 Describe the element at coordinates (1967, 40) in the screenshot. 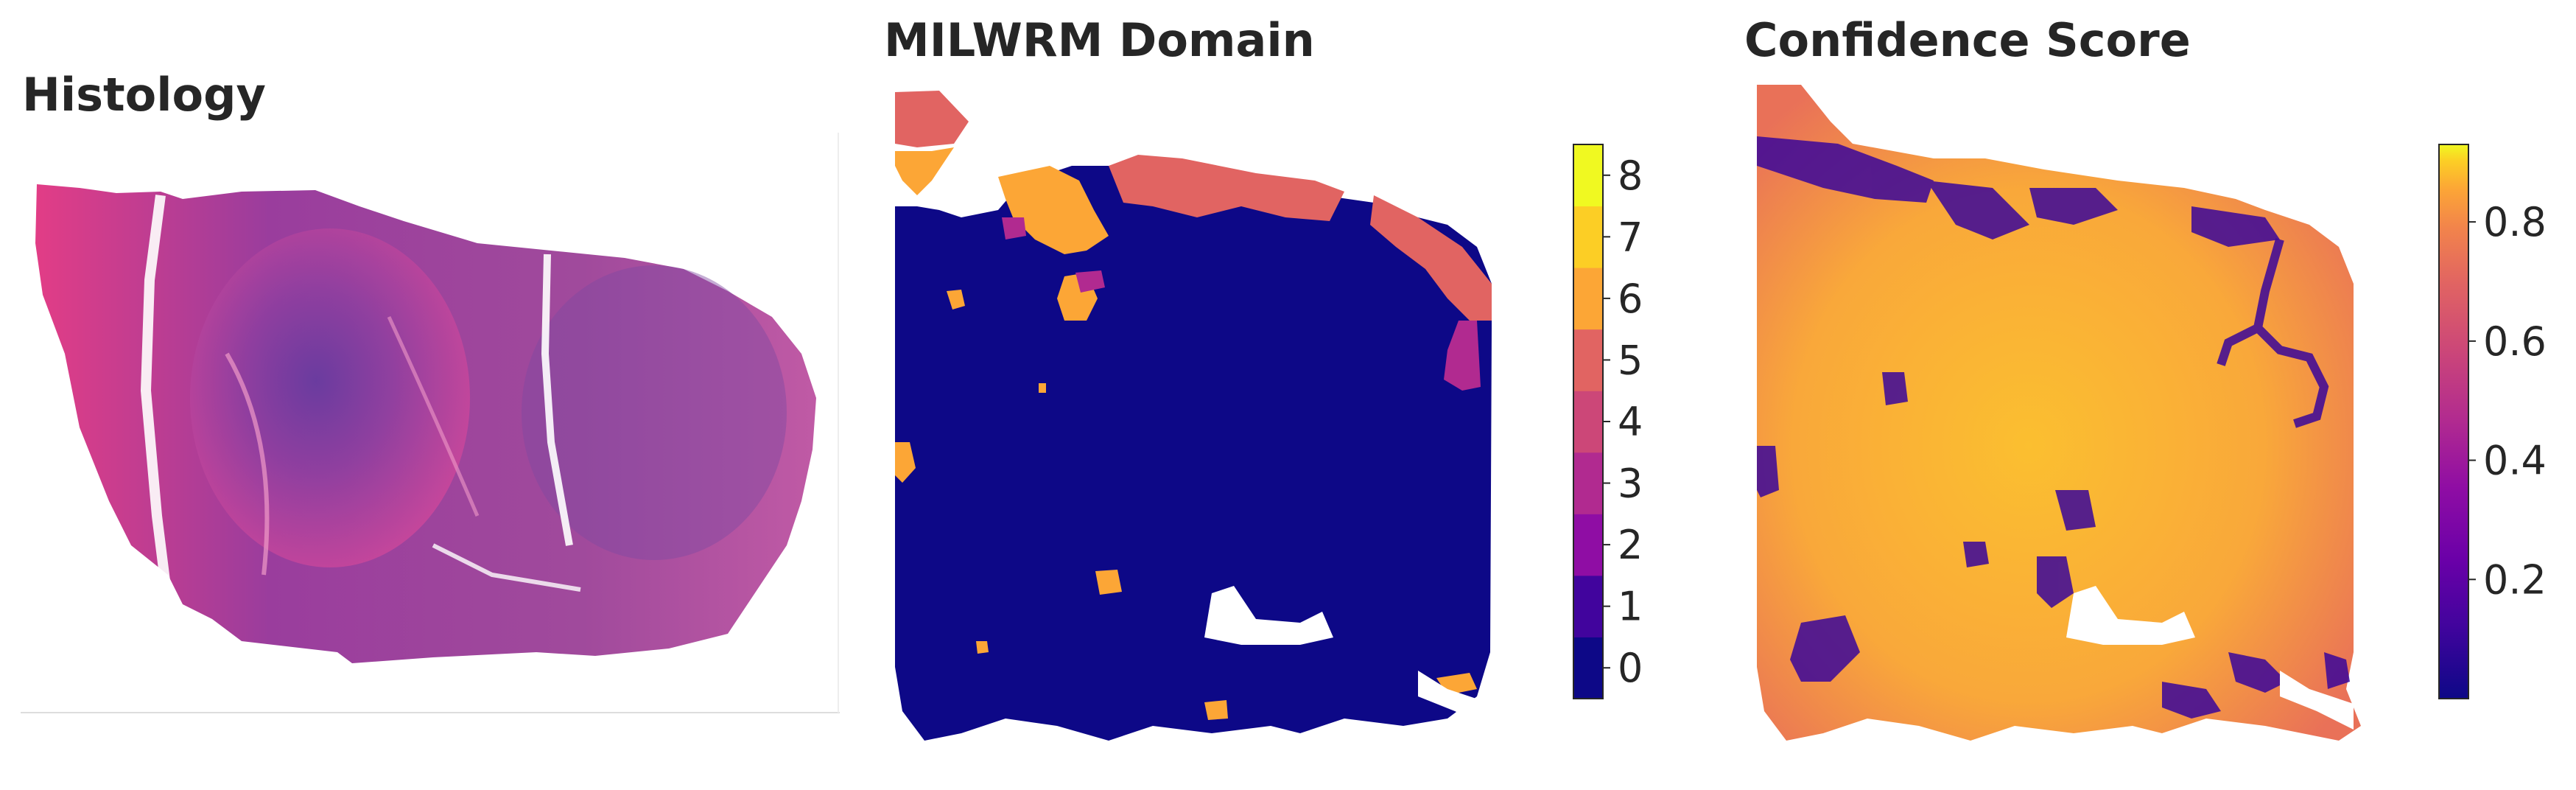

I see `confidence-title: Confidence Score` at that location.